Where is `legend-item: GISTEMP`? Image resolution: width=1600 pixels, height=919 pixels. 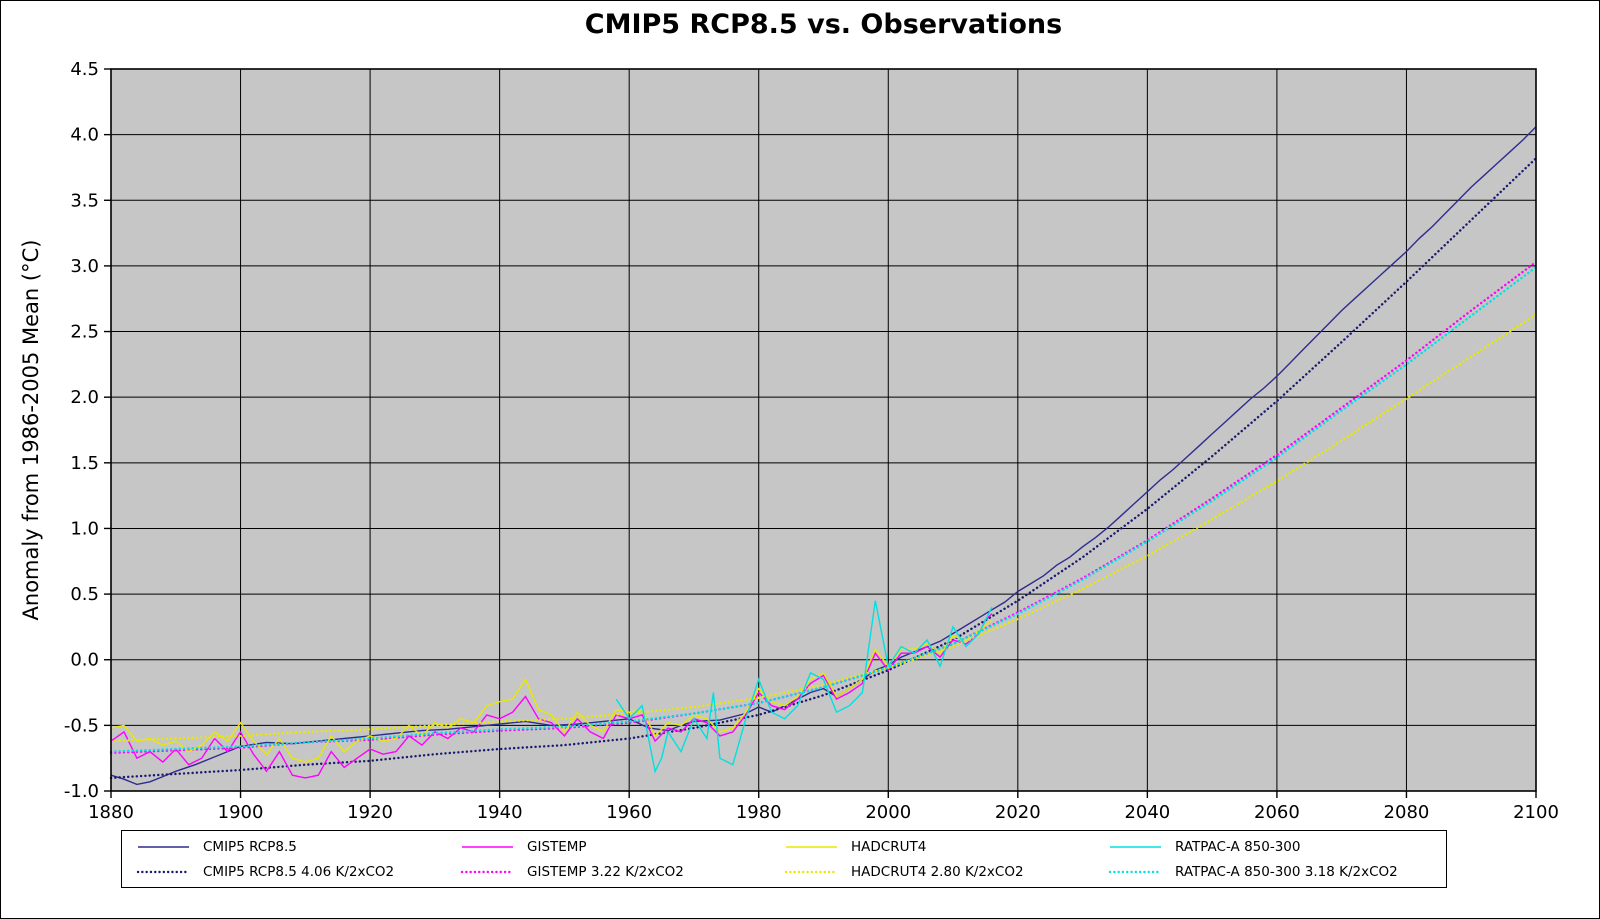 legend-item: GISTEMP is located at coordinates (622, 846).